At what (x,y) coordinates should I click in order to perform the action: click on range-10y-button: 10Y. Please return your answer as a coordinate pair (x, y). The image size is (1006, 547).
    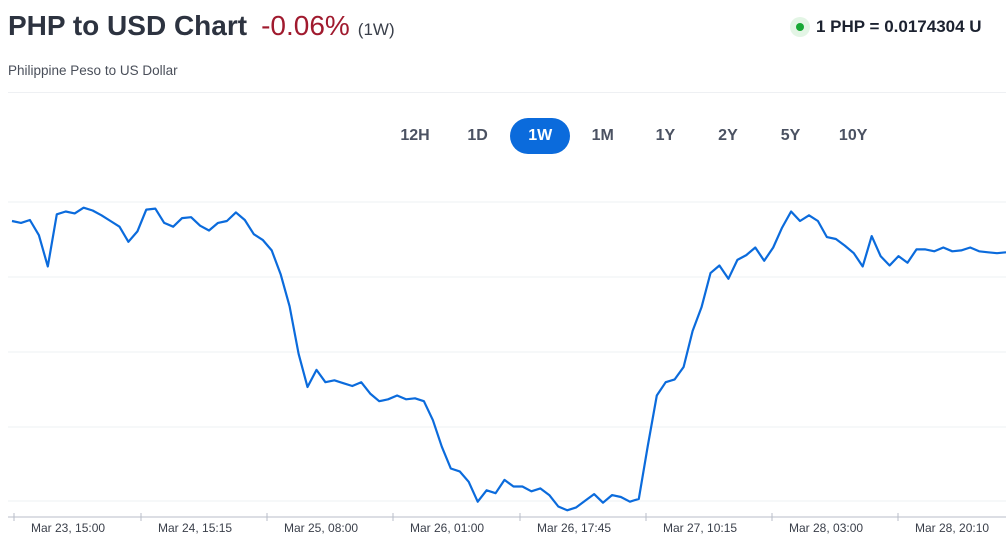
    Looking at the image, I should click on (853, 135).